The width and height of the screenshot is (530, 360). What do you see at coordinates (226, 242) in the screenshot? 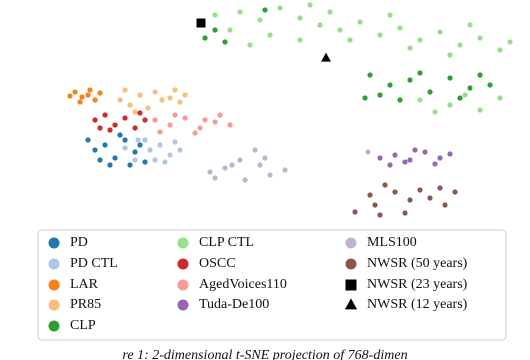
I see `legend-label: CLP CTL` at bounding box center [226, 242].